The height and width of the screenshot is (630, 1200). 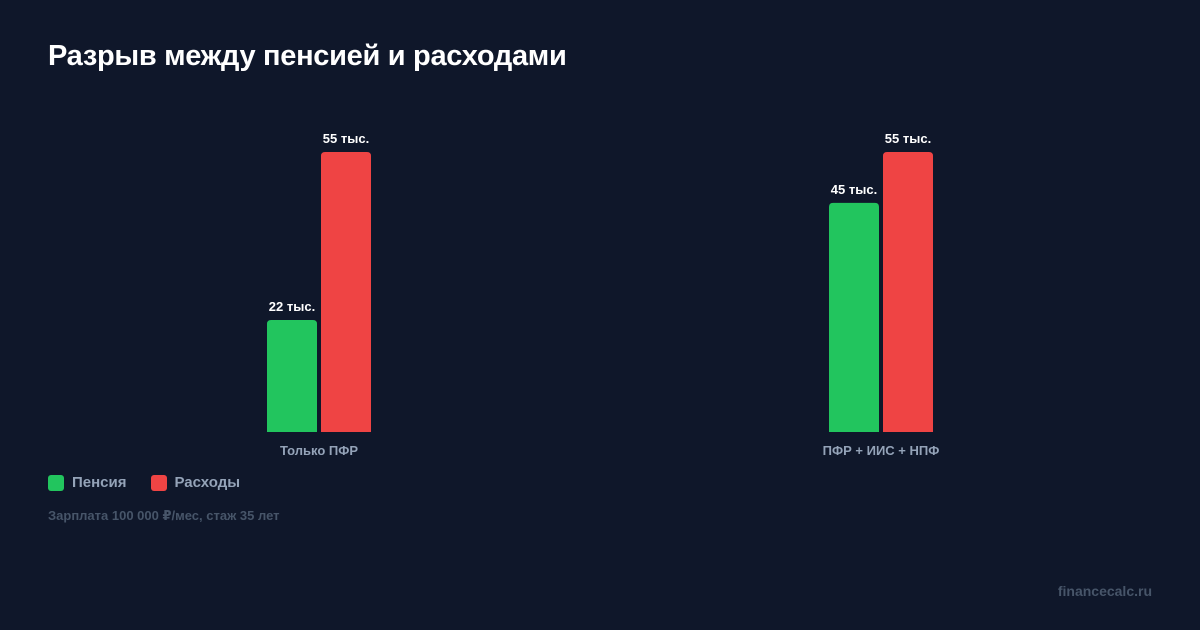 What do you see at coordinates (881, 450) in the screenshot?
I see `category-label: ПФР + ИИС + НПФ` at bounding box center [881, 450].